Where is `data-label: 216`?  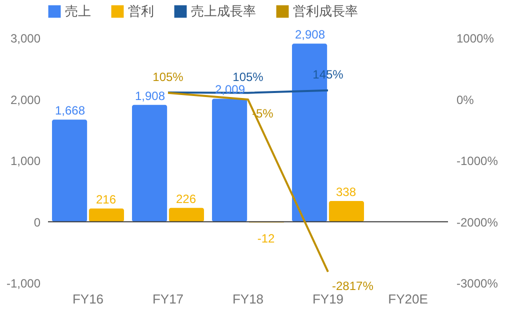 data-label: 216 is located at coordinates (106, 199).